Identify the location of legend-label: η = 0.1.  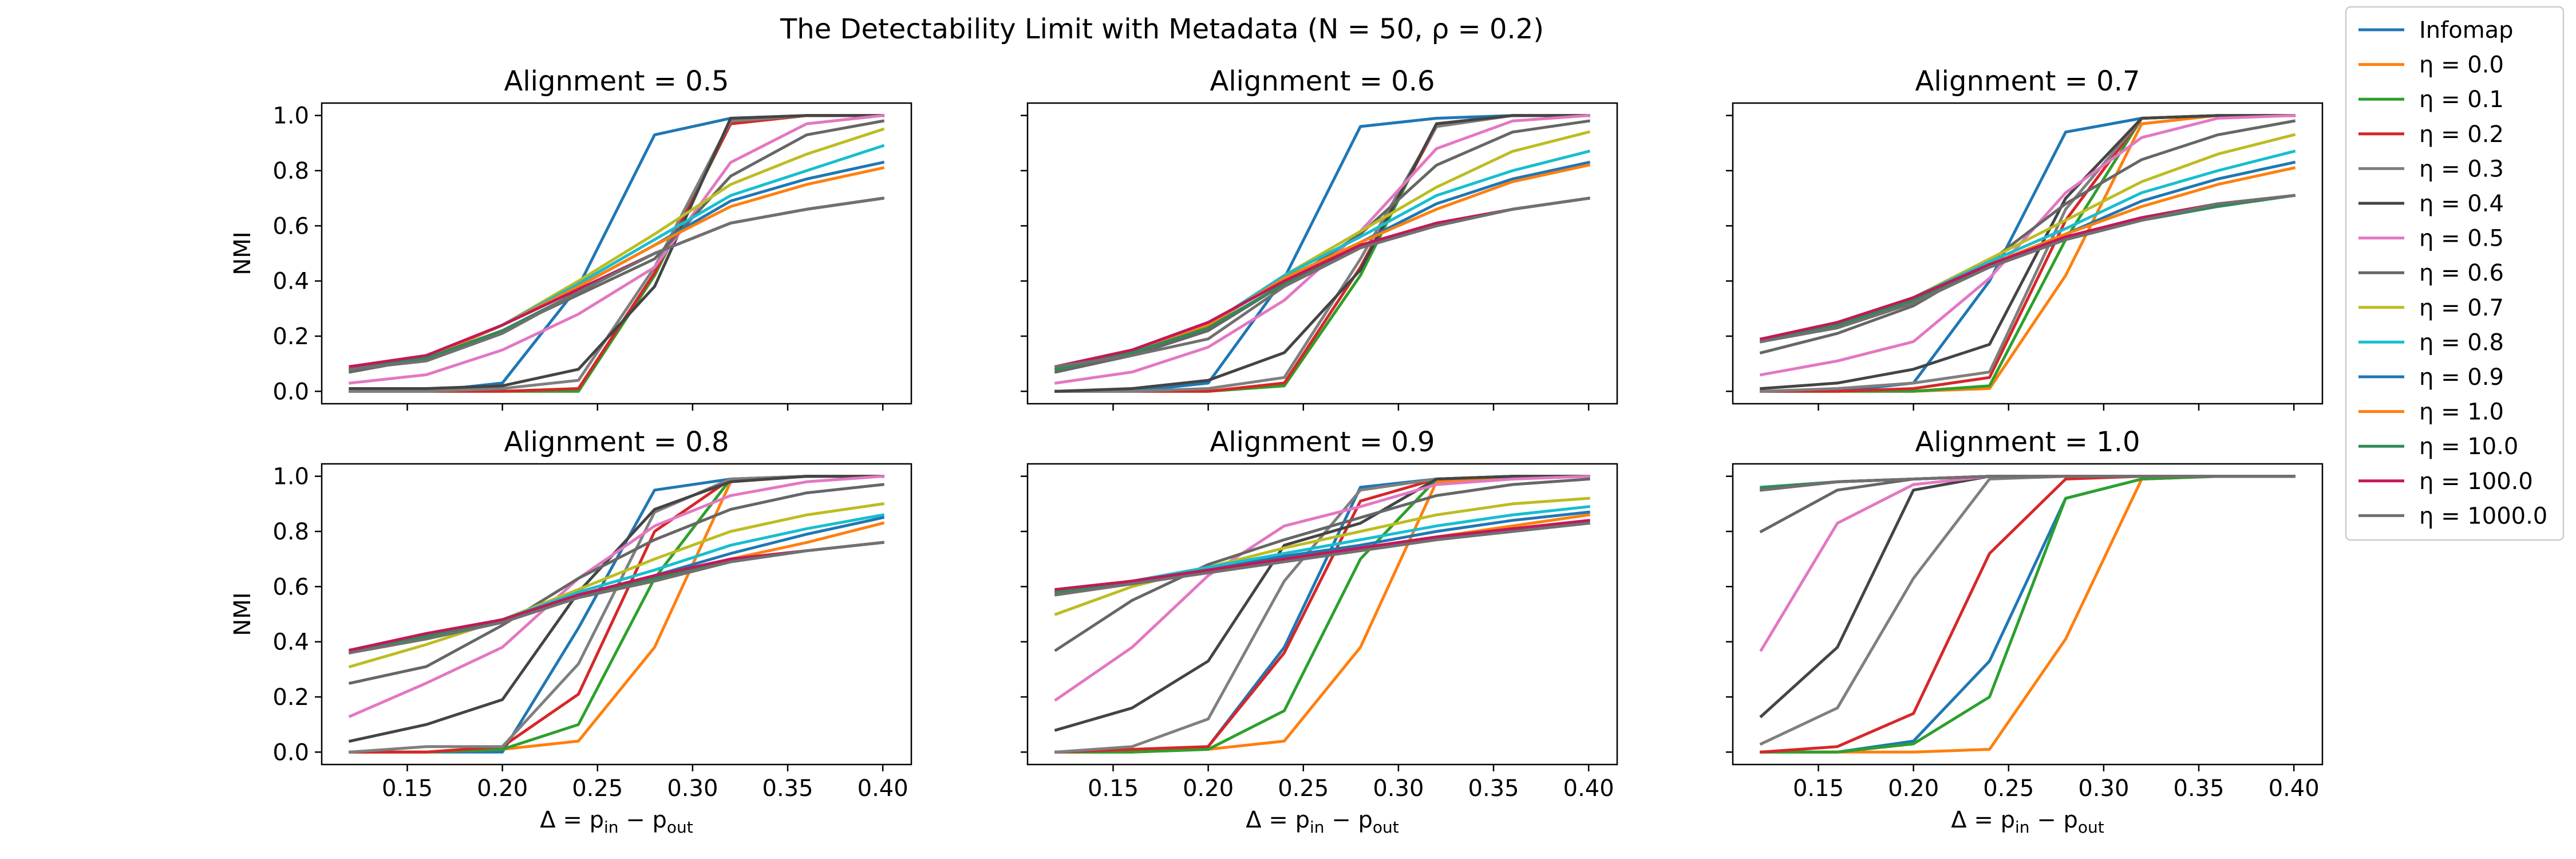
(2461, 99).